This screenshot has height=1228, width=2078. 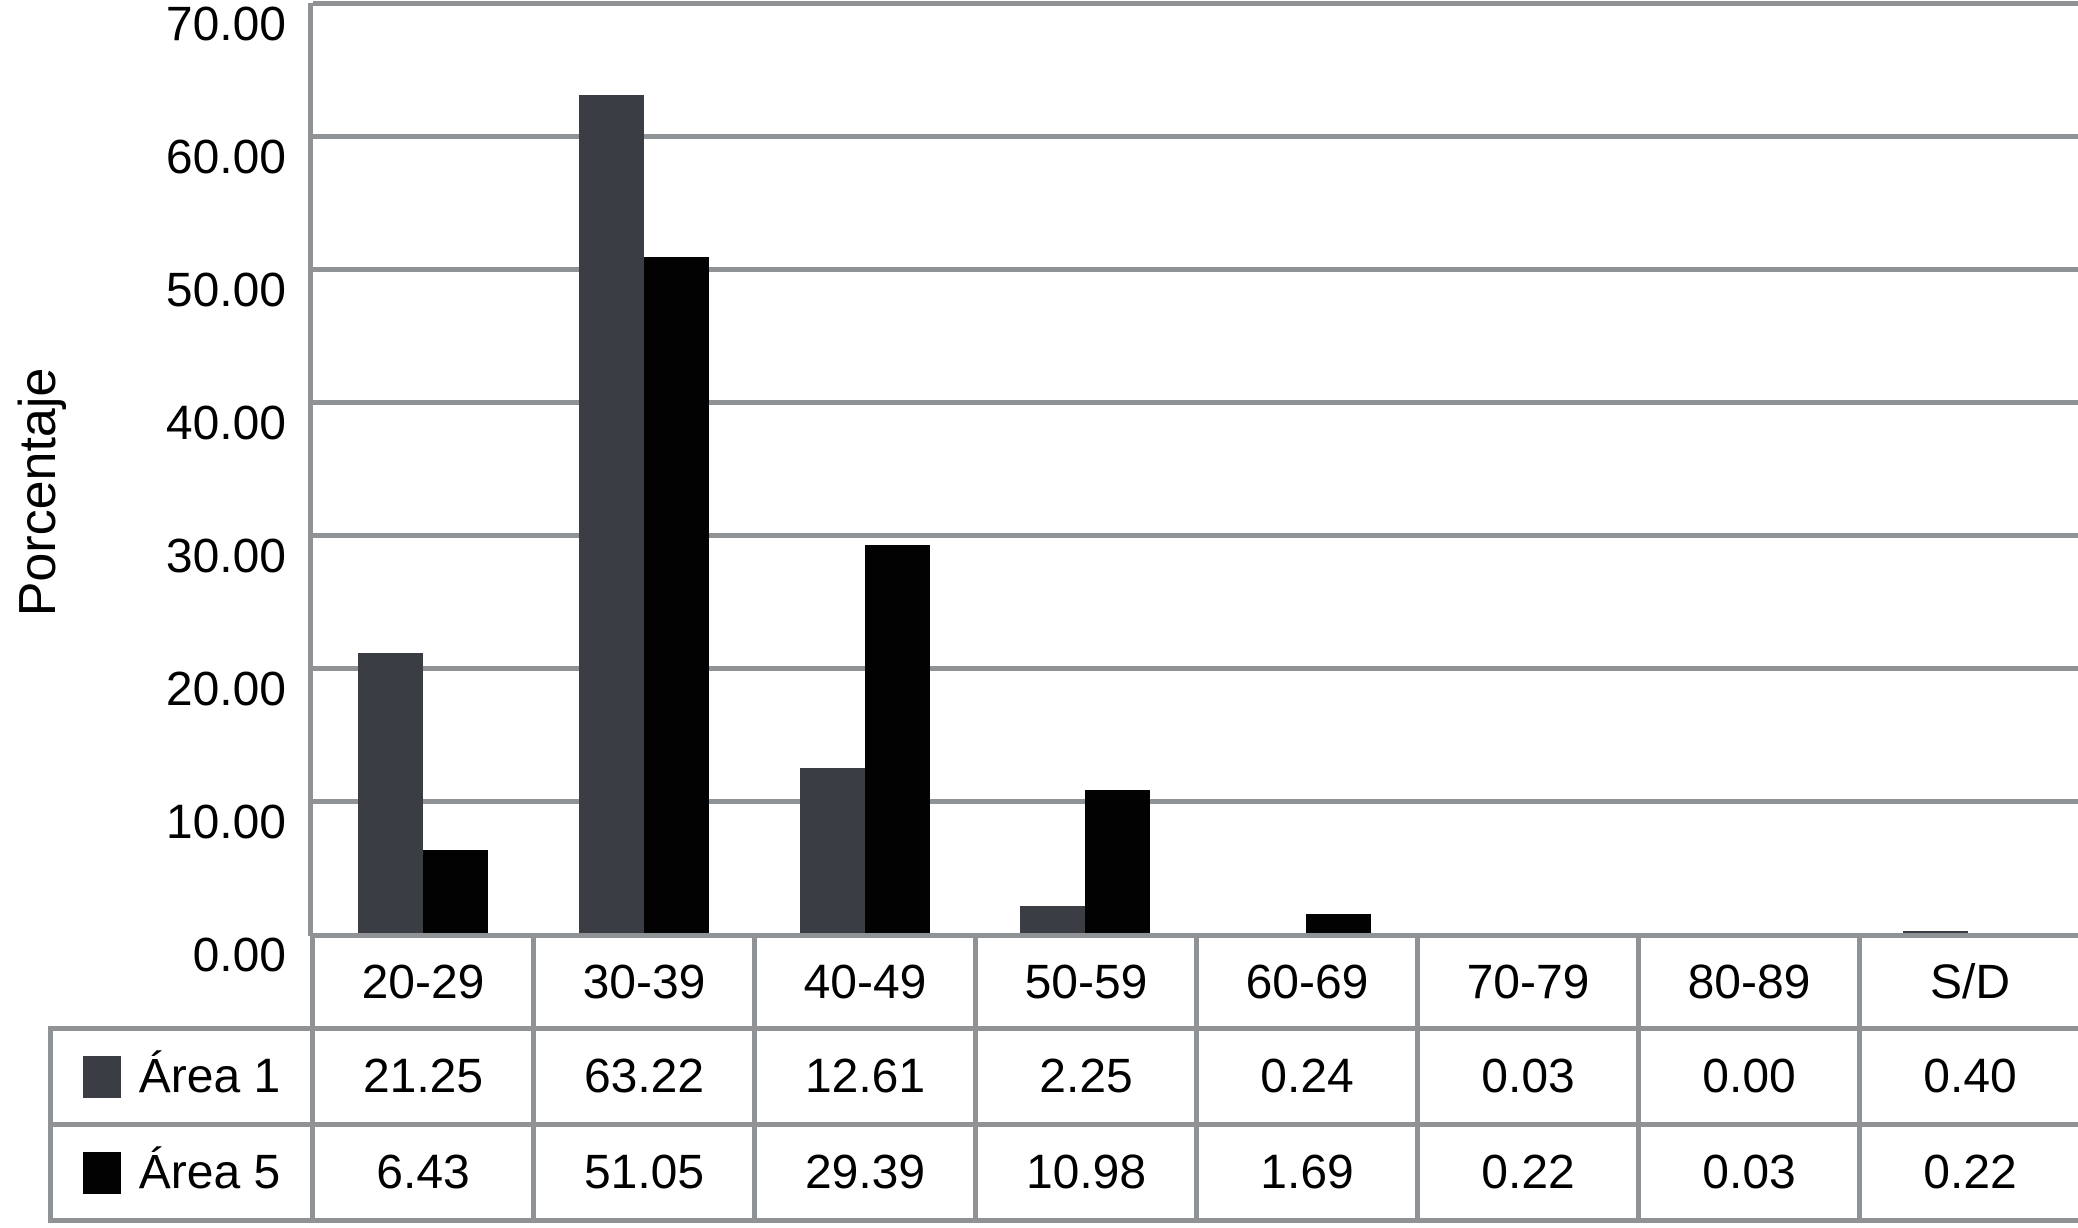 What do you see at coordinates (1967, 1076) in the screenshot?
I see `value-cell: 0.40` at bounding box center [1967, 1076].